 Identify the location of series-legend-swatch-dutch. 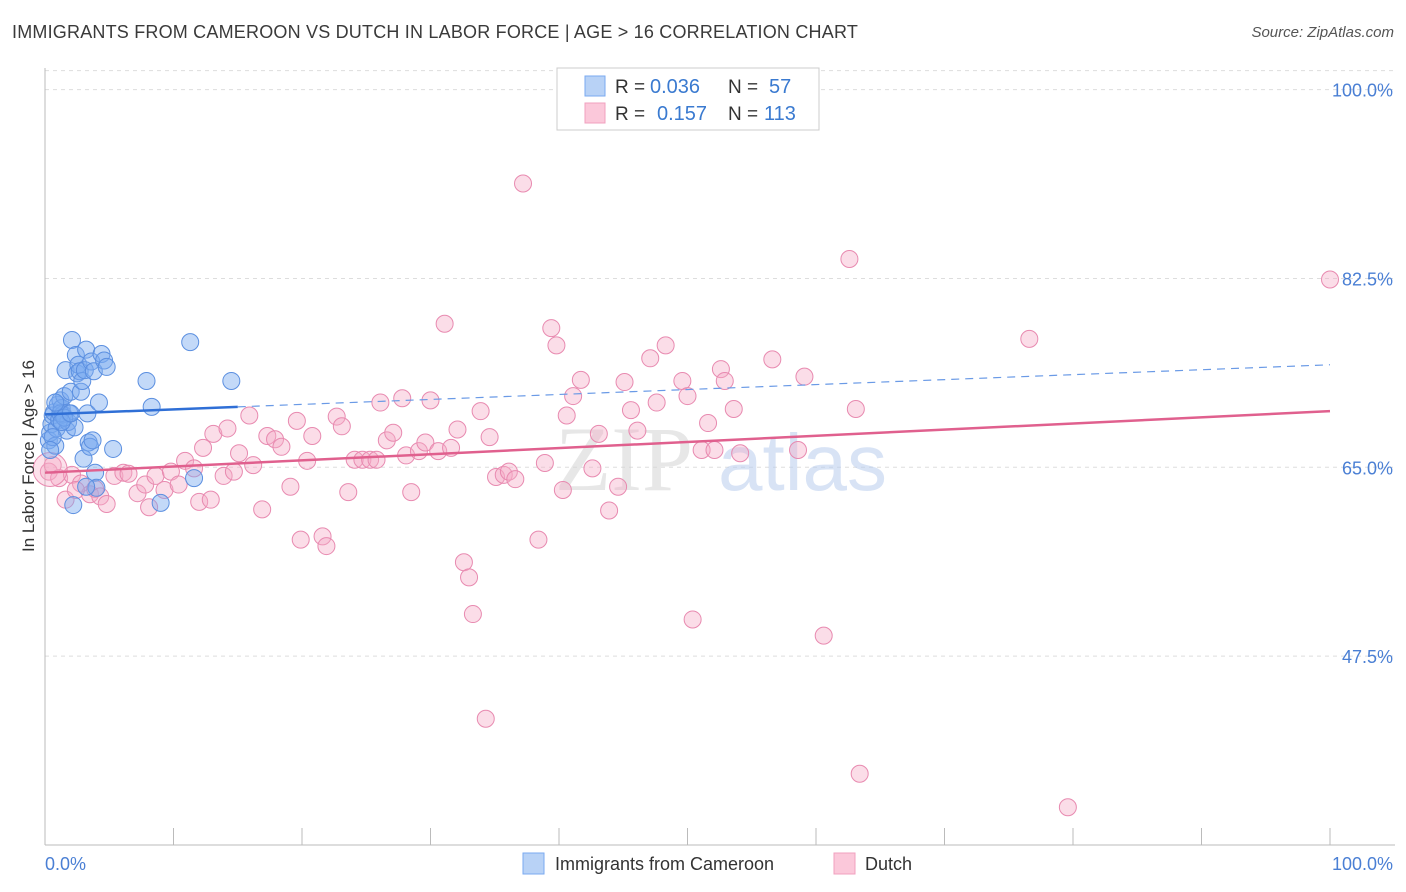
(844, 863).